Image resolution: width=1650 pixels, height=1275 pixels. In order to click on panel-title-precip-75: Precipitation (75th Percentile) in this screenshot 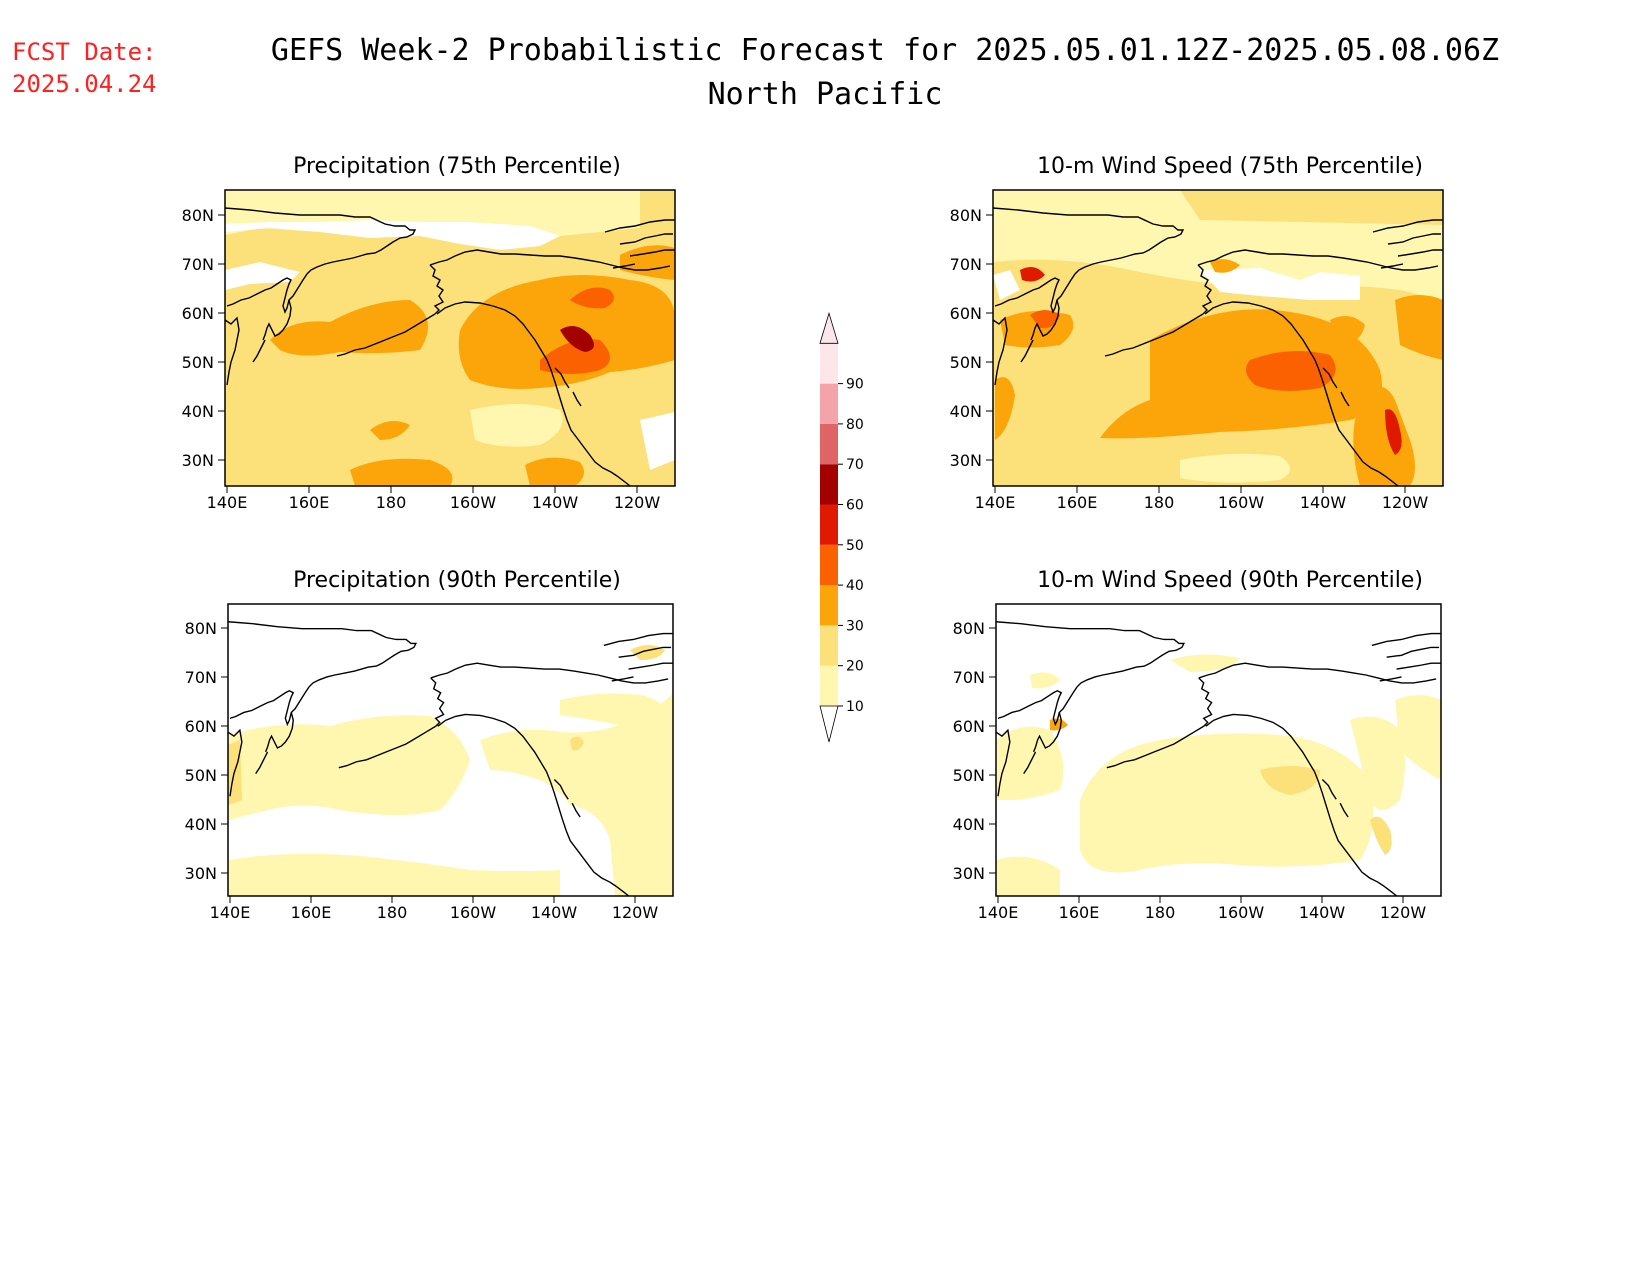, I will do `click(457, 166)`.